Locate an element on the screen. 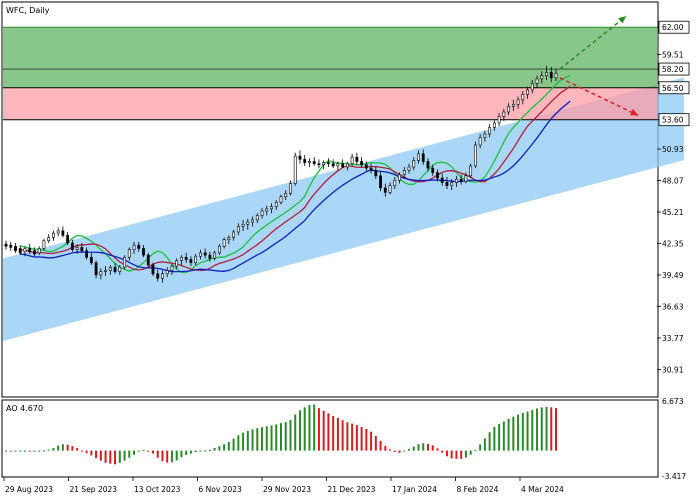  price-axis-label: 33.77 is located at coordinates (673, 338).